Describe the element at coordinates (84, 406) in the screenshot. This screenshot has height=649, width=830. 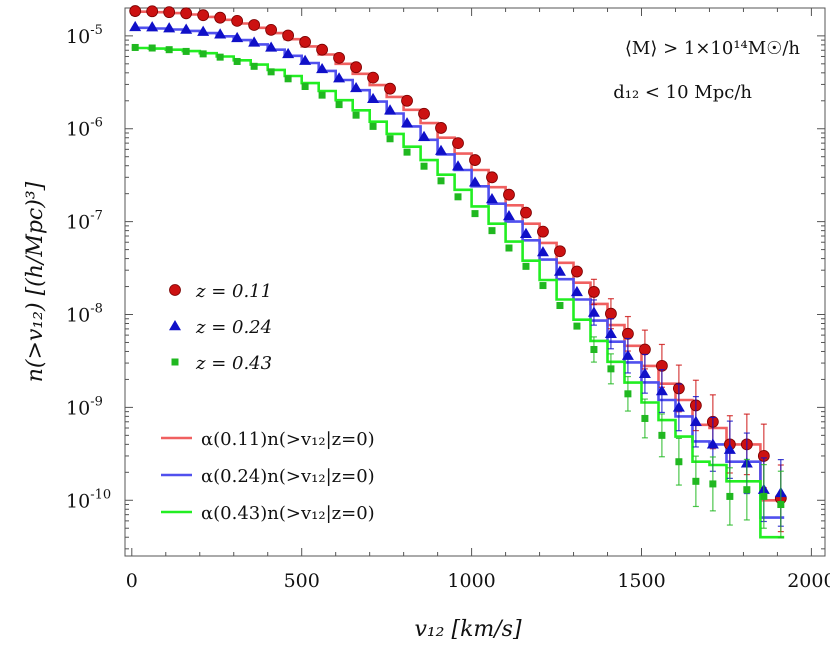
I see `y-tick-label: 10⁻⁹` at that location.